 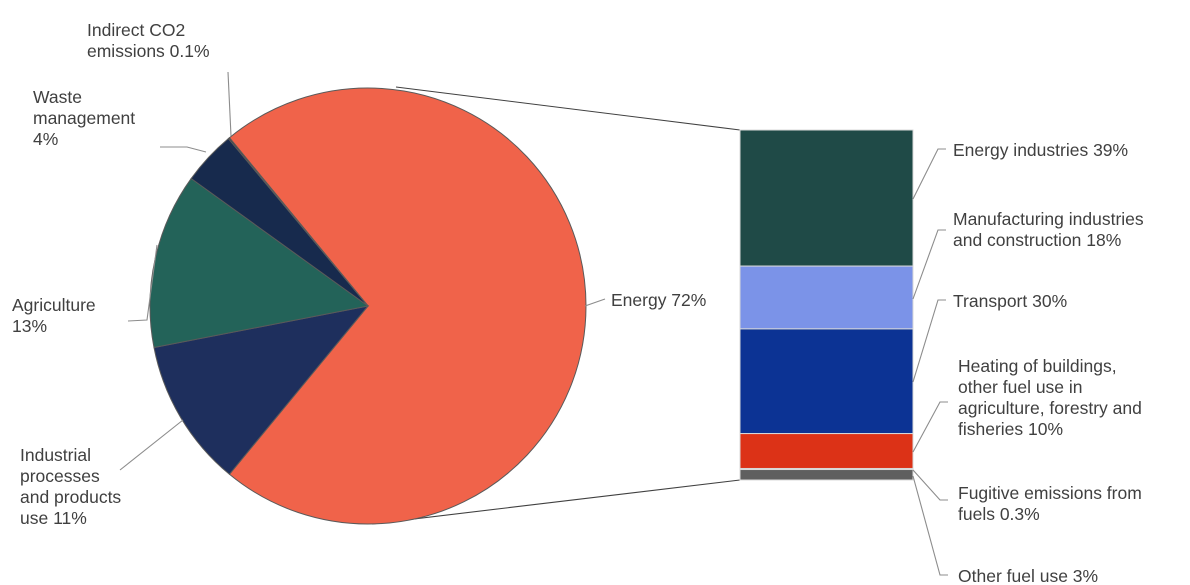 I want to click on label-other: Other fuel use 3%, so click(x=1028, y=575).